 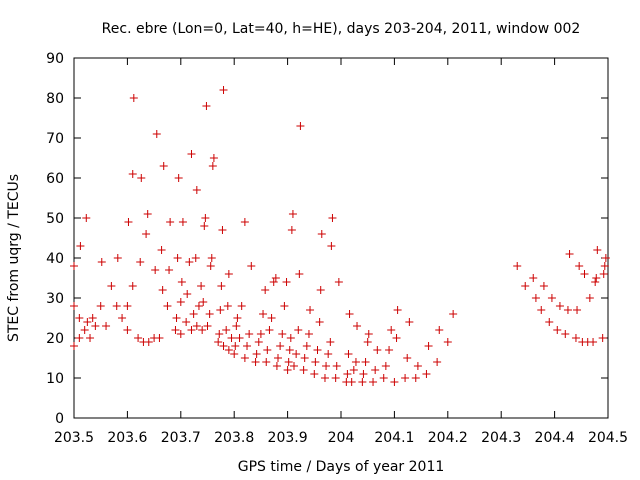 I want to click on y-tick-label: 20, so click(x=55, y=339).